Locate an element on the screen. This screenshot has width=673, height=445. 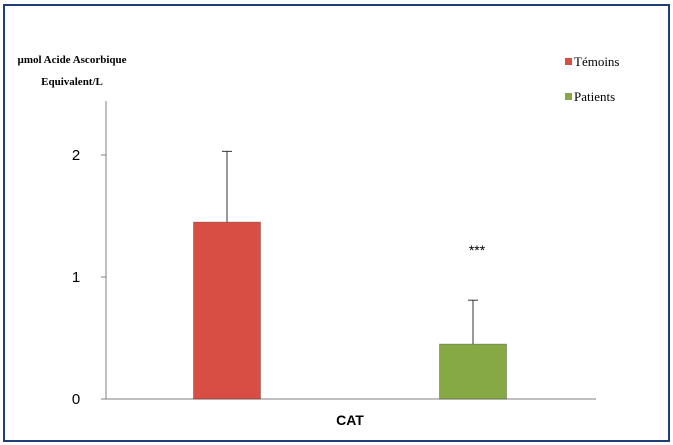
y-tick-label: 0 is located at coordinates (76, 399).